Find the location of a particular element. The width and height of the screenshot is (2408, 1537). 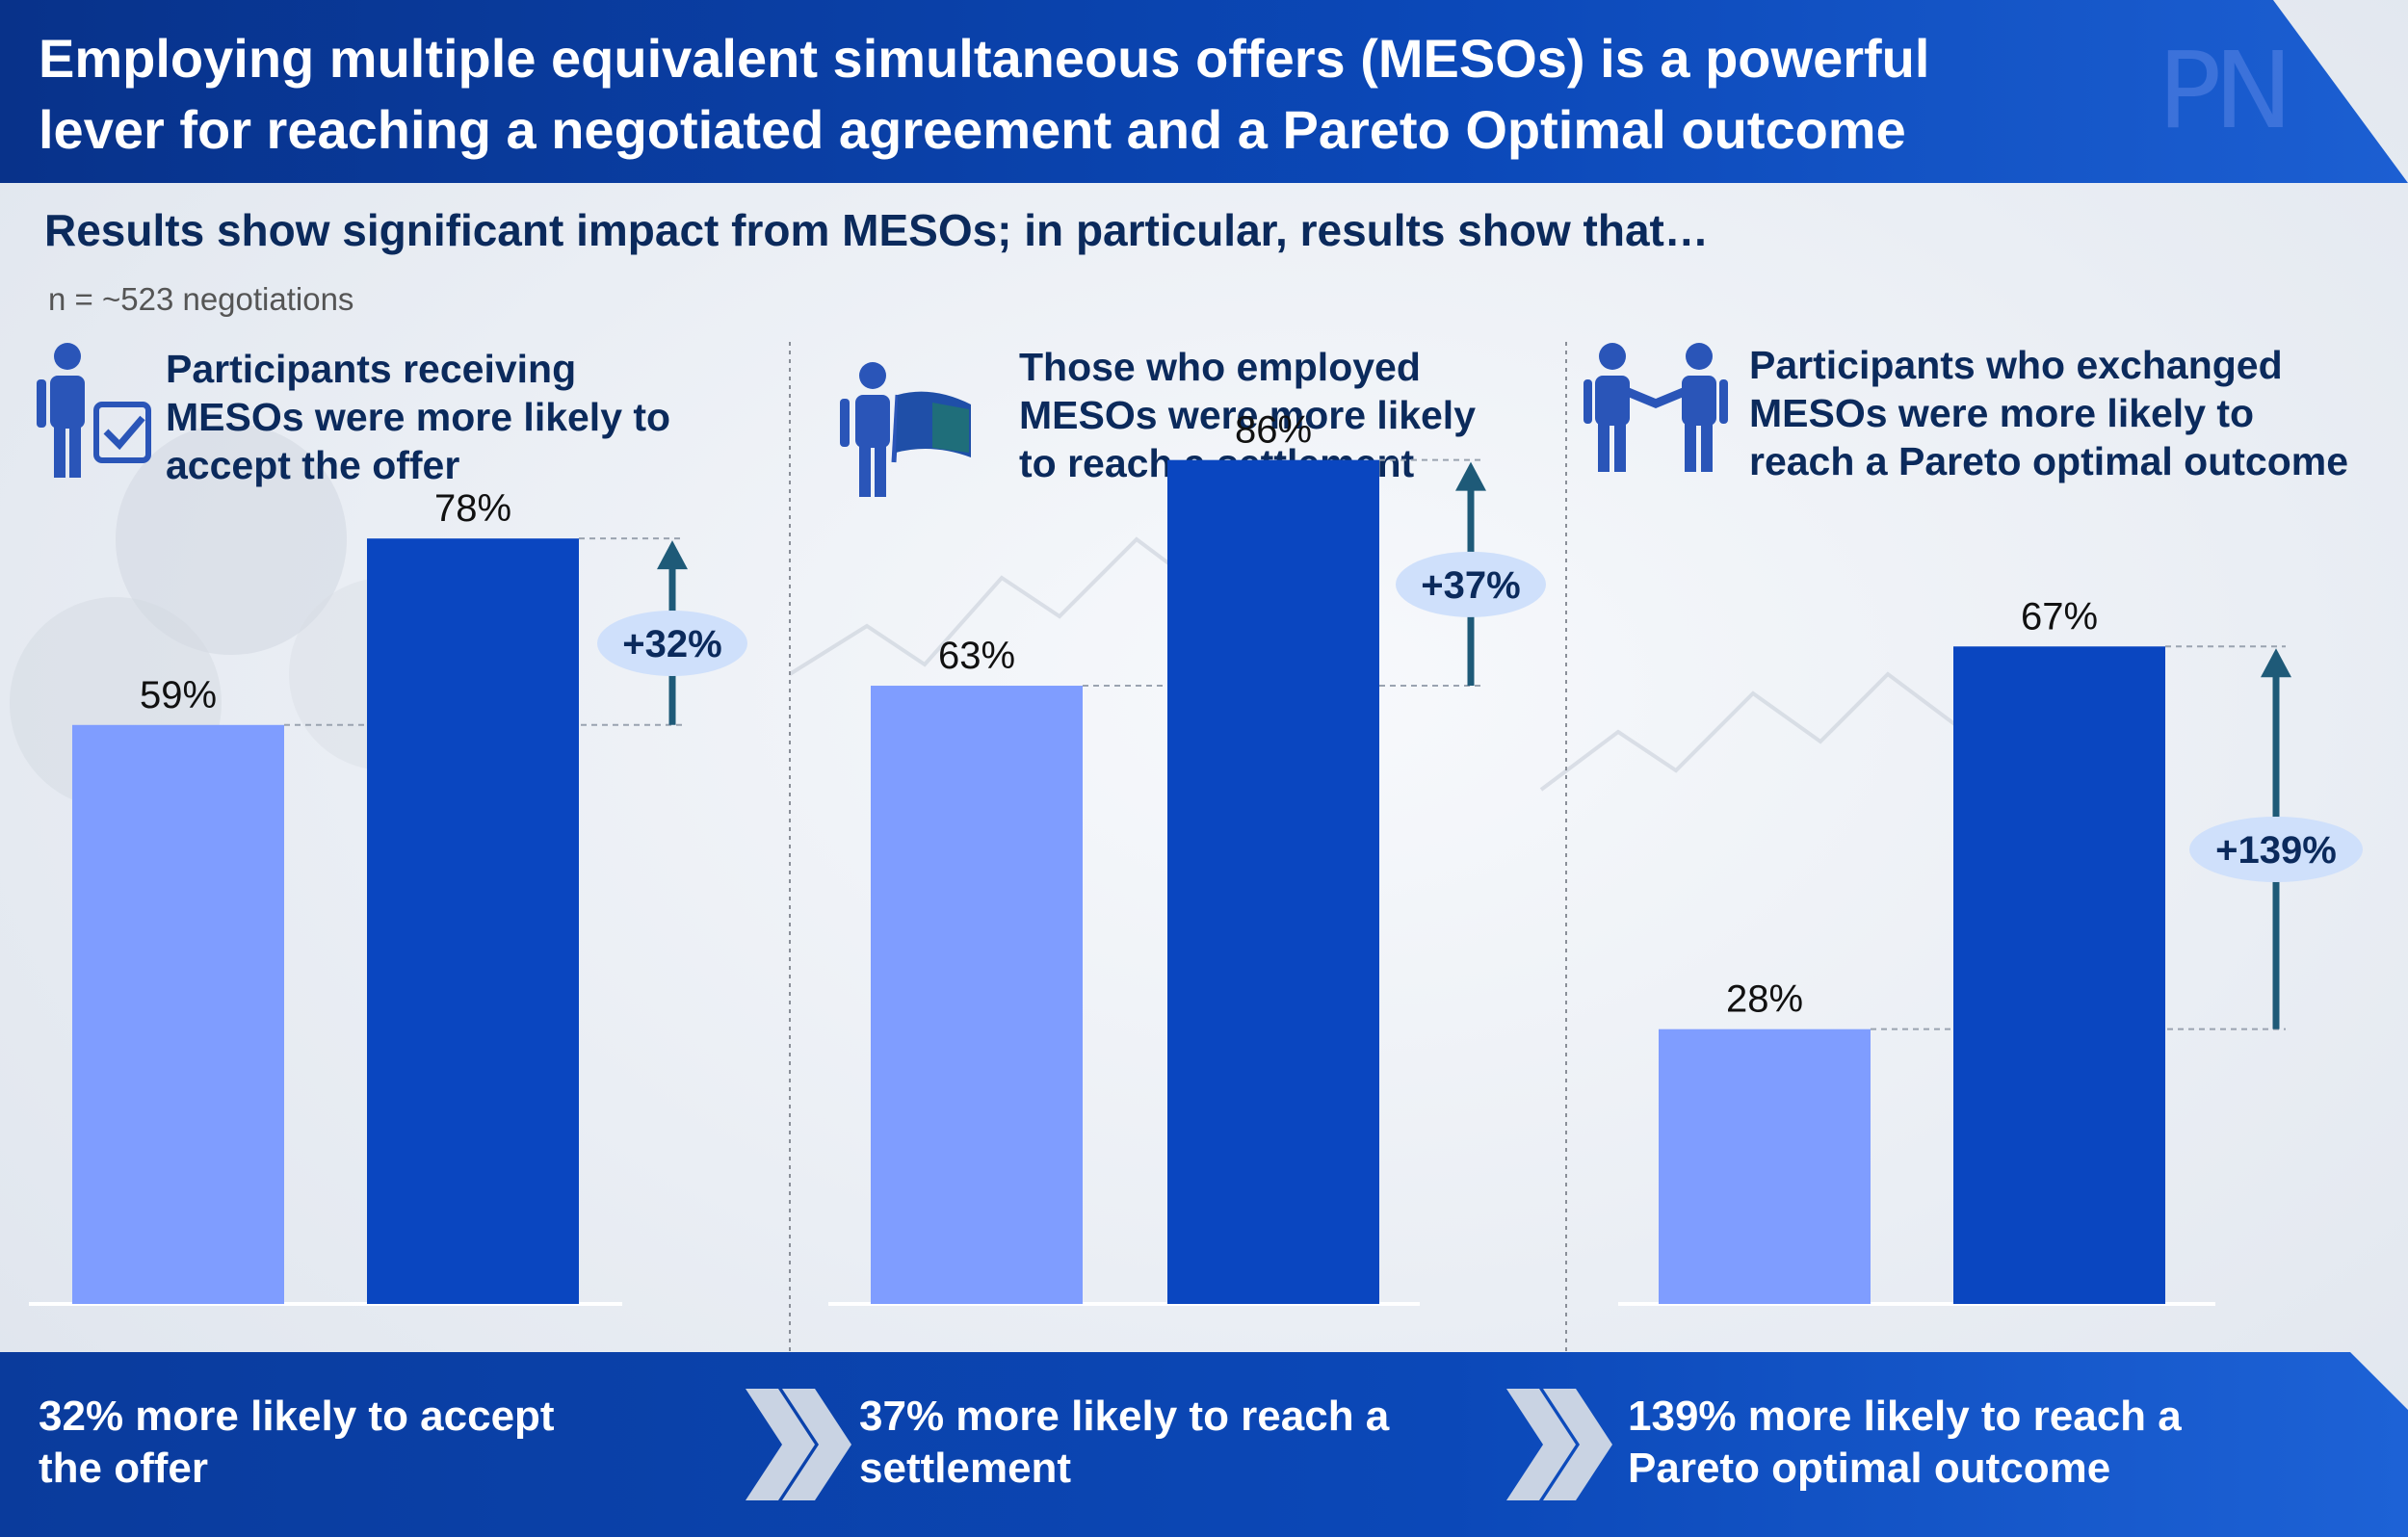

panel-1-line: Participants receiving is located at coordinates (371, 369).